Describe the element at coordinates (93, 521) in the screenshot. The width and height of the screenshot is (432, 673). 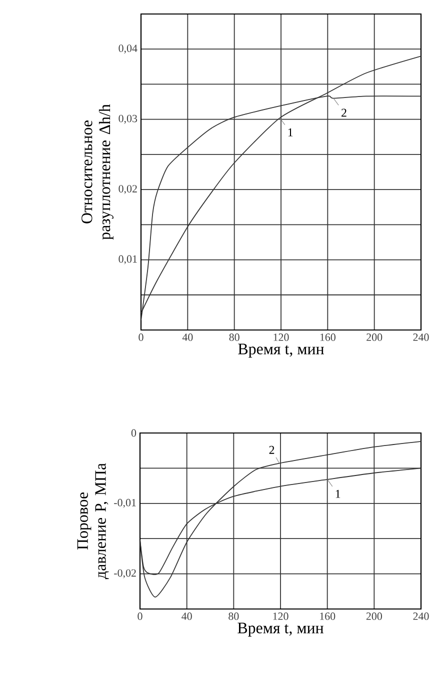
I see `y-axis-title: Поровое давление P, МПа` at that location.